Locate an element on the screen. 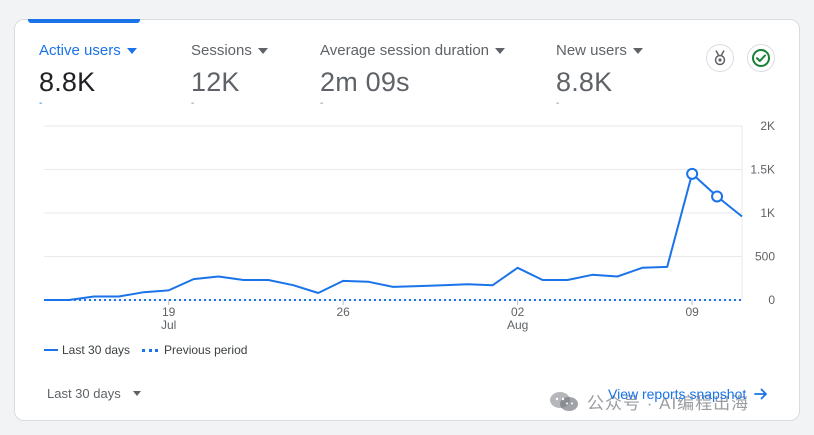 The height and width of the screenshot is (435, 814). status-button is located at coordinates (761, 58).